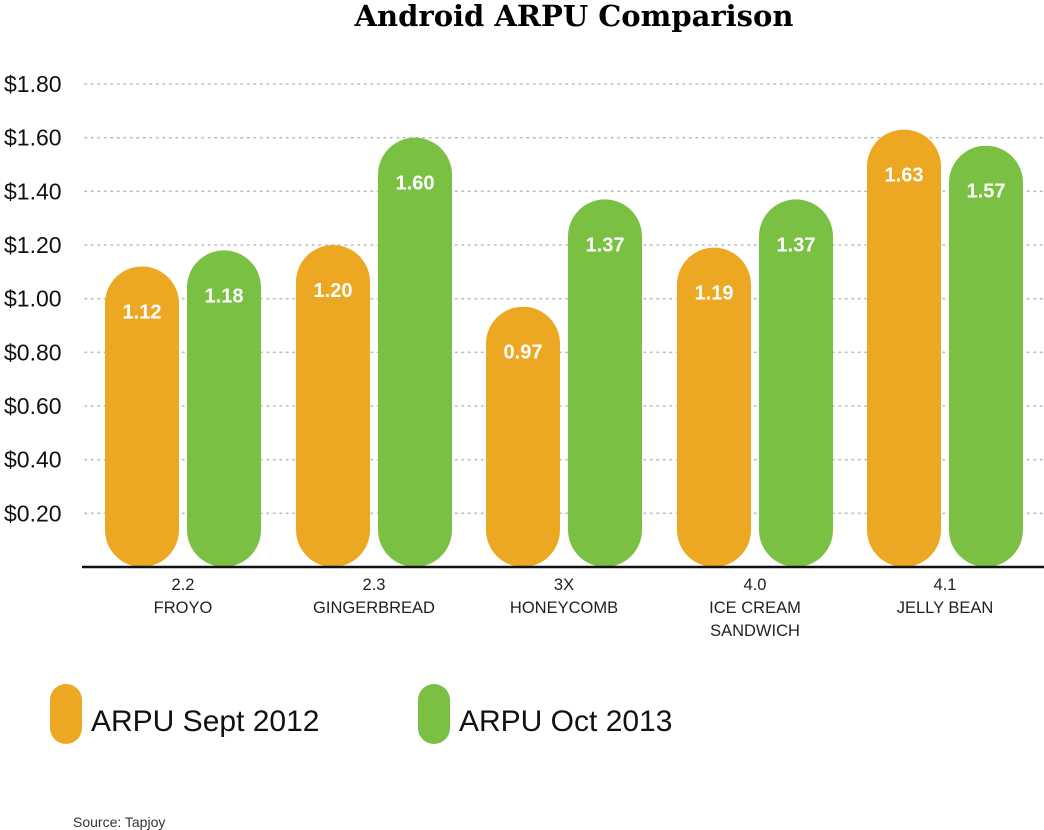 This screenshot has width=1044, height=830. Describe the element at coordinates (755, 631) in the screenshot. I see `x-category-label: SANDWICH` at that location.